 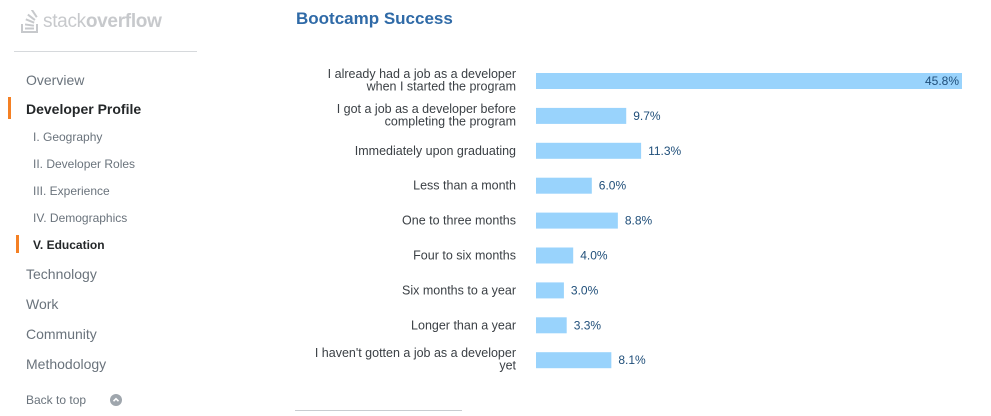 What do you see at coordinates (17, 244) in the screenshot?
I see `active-subsection-marker` at bounding box center [17, 244].